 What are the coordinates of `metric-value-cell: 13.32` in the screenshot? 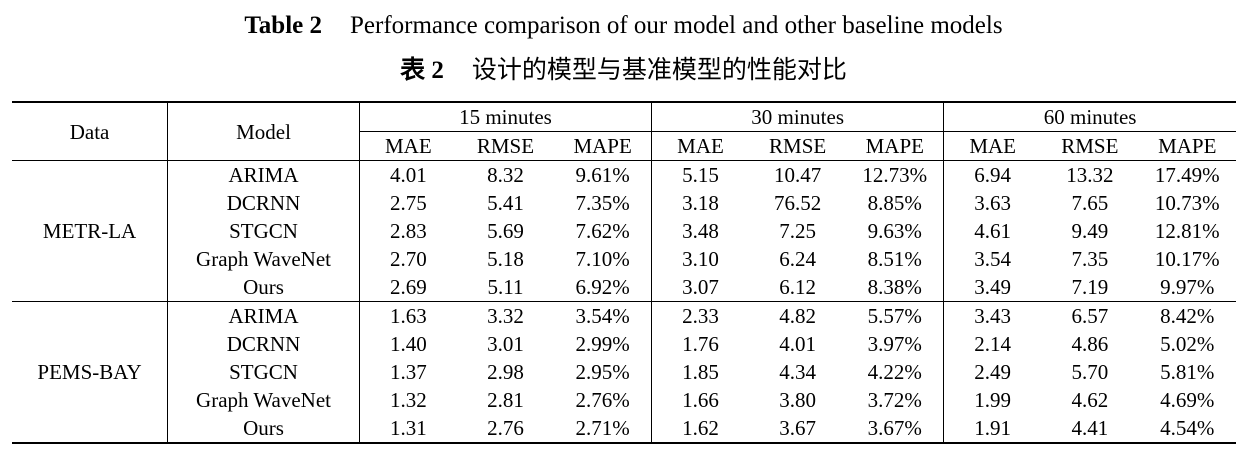 It's located at (1090, 175).